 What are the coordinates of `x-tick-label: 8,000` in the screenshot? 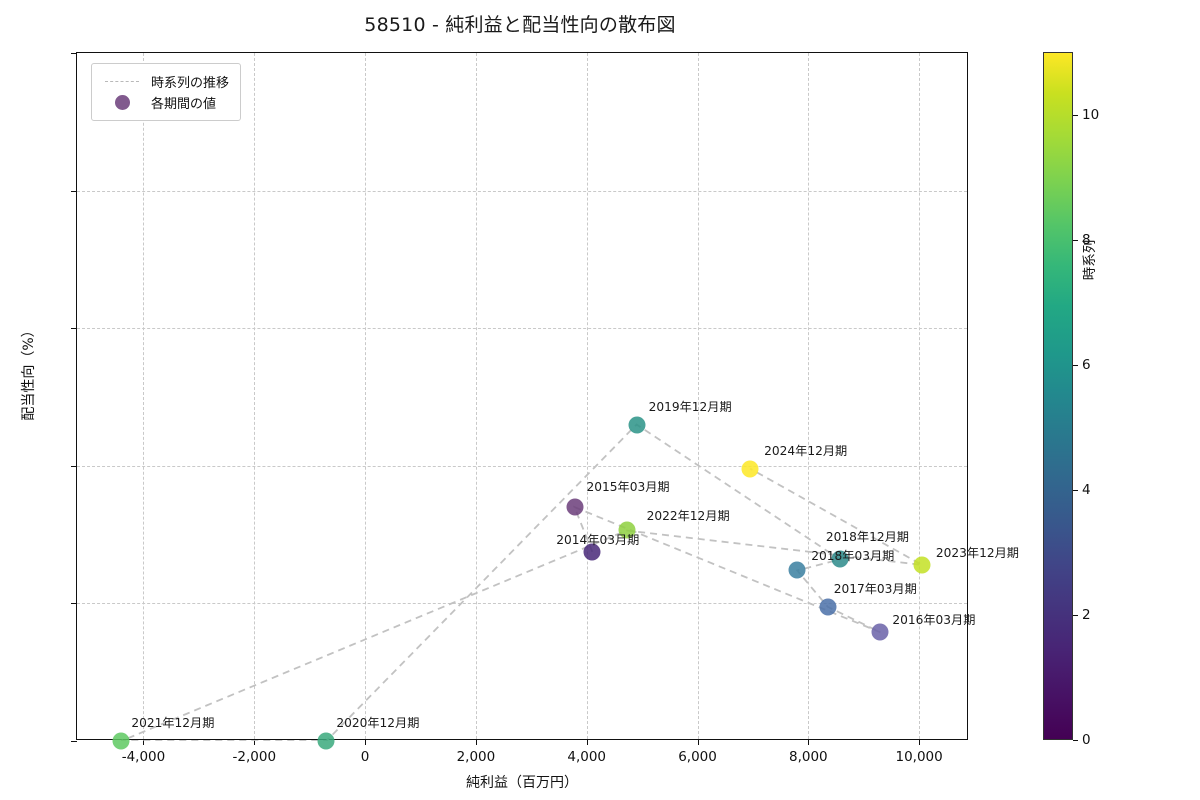 It's located at (808, 757).